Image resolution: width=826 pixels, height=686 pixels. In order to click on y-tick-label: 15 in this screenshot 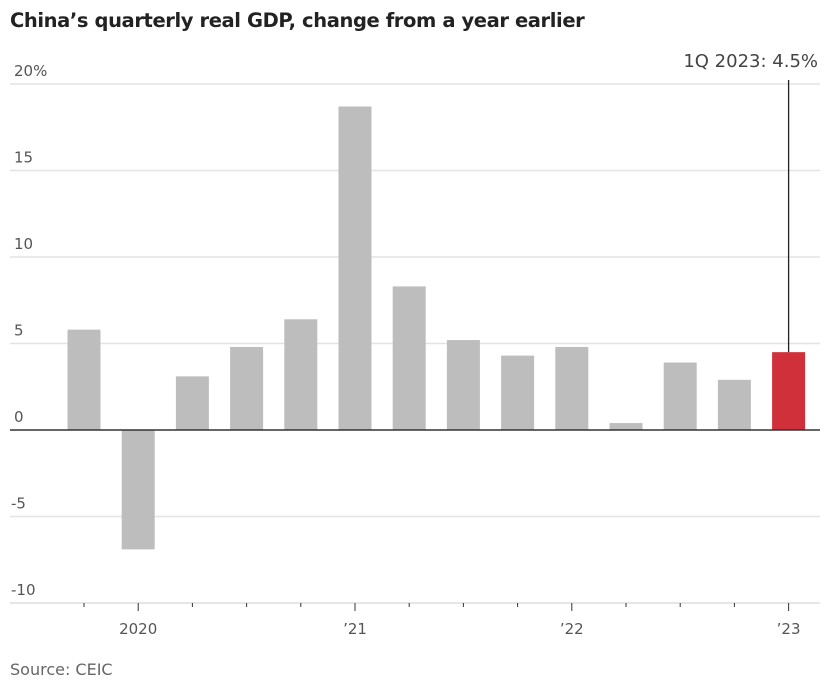, I will do `click(23, 158)`.